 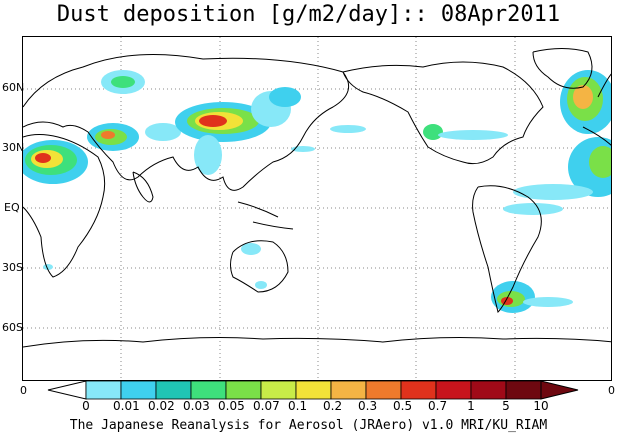 What do you see at coordinates (13, 87) in the screenshot?
I see `lat-label-60n: 60N` at bounding box center [13, 87].